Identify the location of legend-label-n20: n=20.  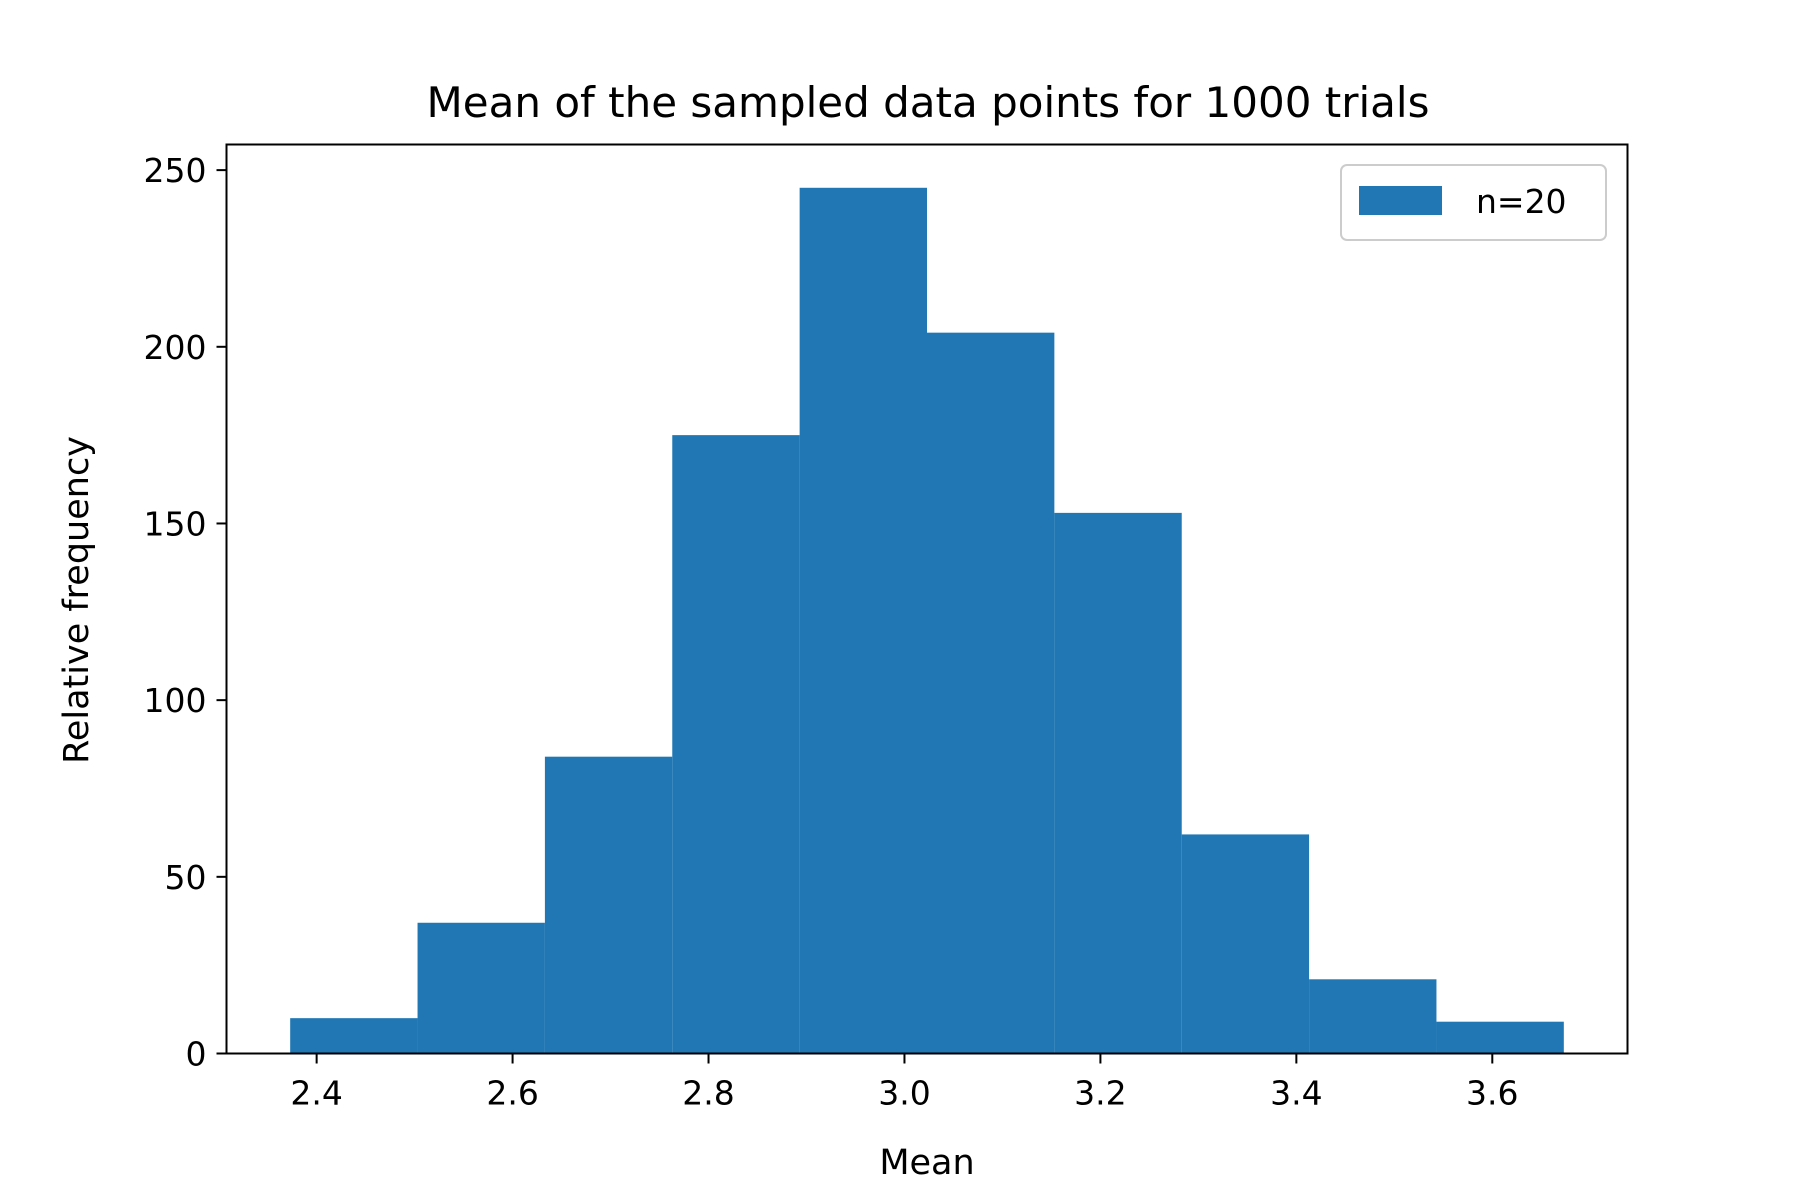
(1521, 201).